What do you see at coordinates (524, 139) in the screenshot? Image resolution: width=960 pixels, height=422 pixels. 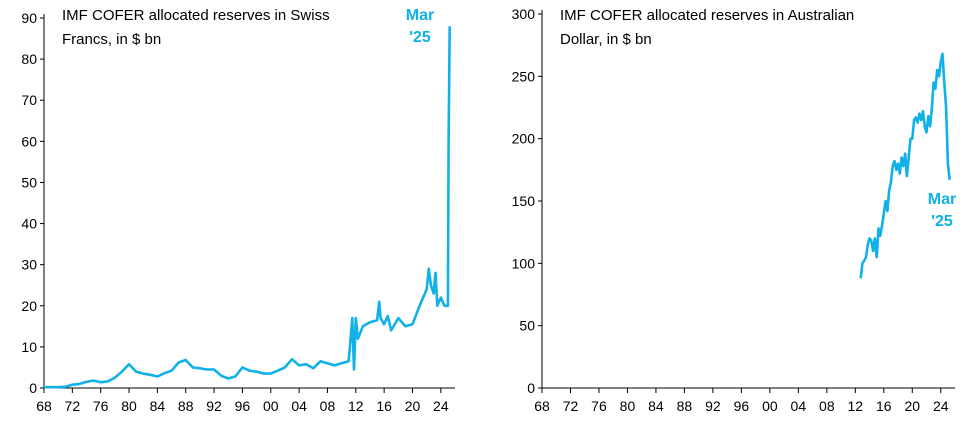 I see `y-tick-label: 200` at bounding box center [524, 139].